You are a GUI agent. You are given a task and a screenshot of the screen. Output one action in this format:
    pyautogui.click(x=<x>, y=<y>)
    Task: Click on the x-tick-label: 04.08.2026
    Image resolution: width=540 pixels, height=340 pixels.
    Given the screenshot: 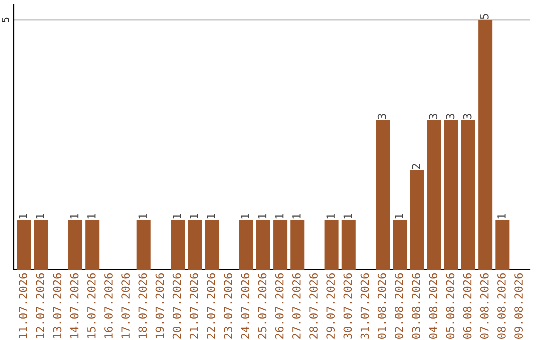 What is the action you would take?
    pyautogui.click(x=433, y=306)
    